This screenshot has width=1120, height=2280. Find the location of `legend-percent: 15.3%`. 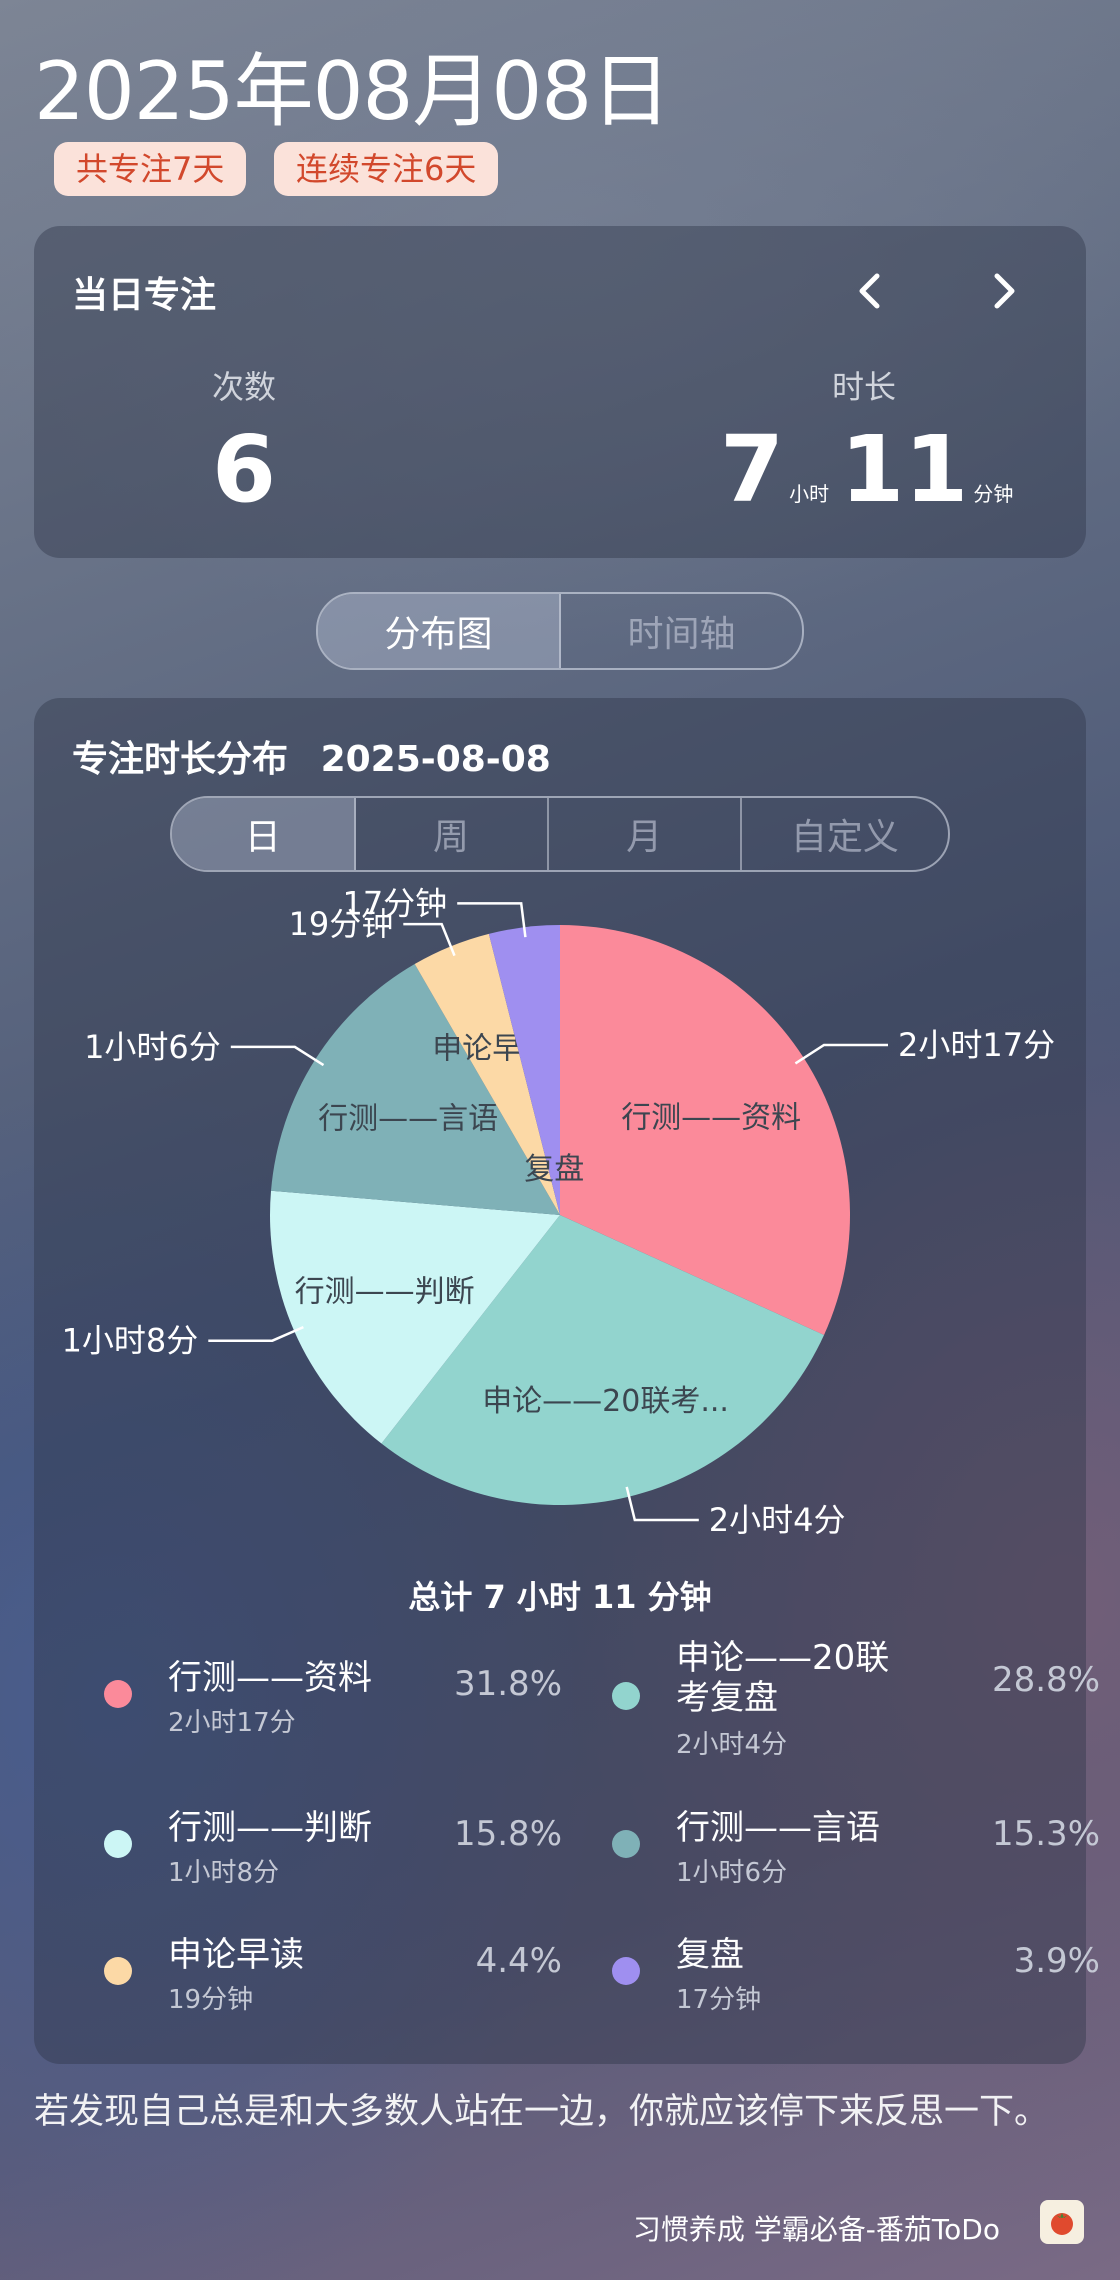

legend-percent: 15.3% is located at coordinates (1045, 1834).